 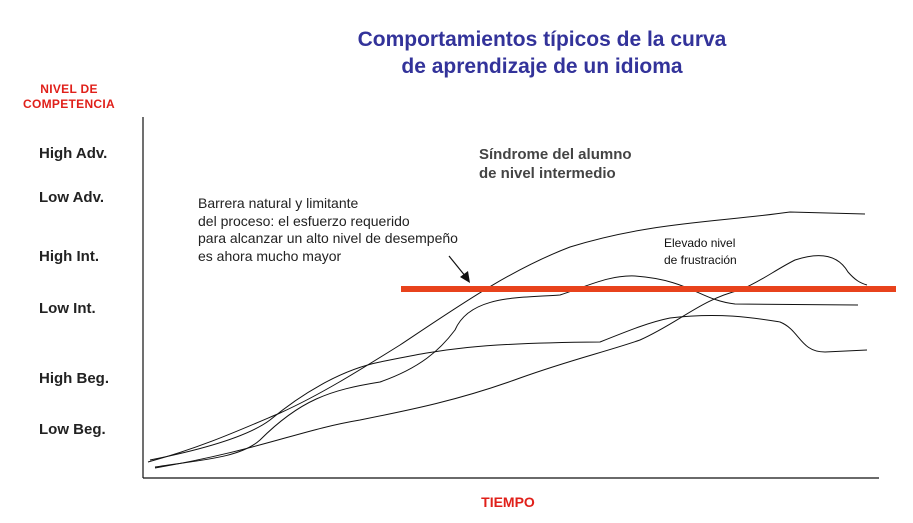 What do you see at coordinates (555, 154) in the screenshot?
I see `syndrome-line-1: Síndrome del alumno` at bounding box center [555, 154].